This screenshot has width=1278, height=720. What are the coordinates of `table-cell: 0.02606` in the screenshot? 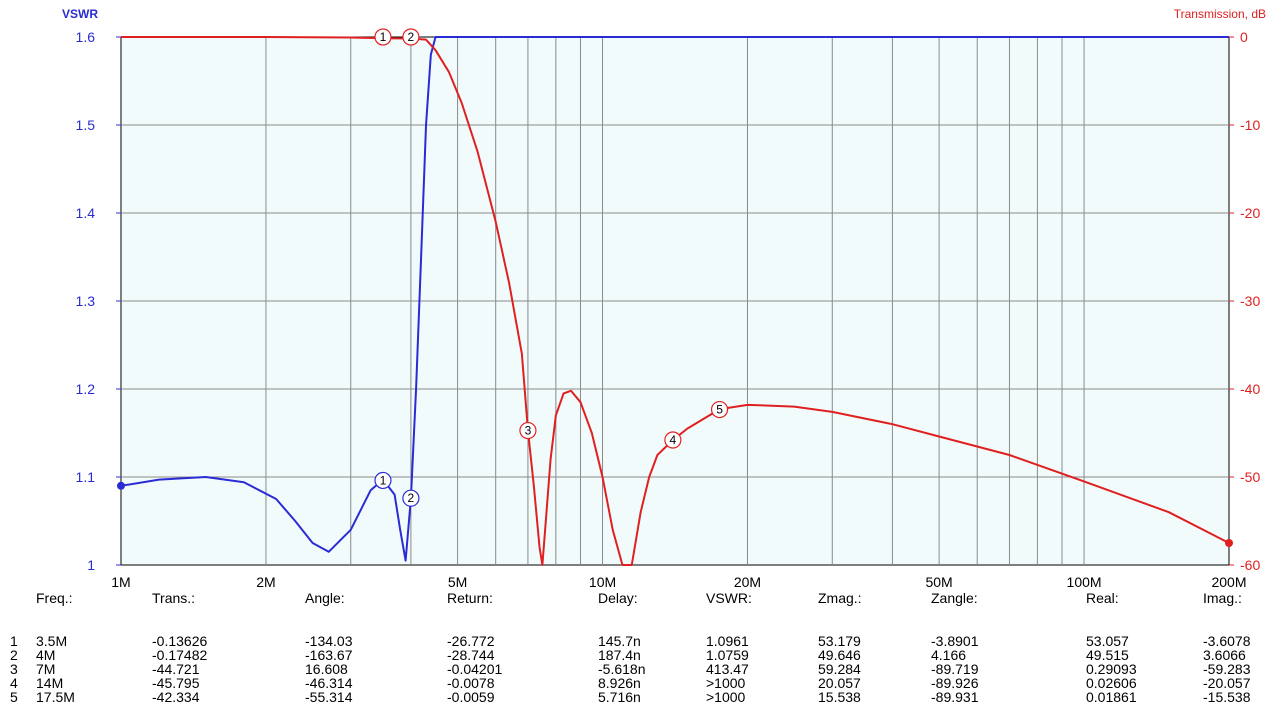 It's located at (1111, 683).